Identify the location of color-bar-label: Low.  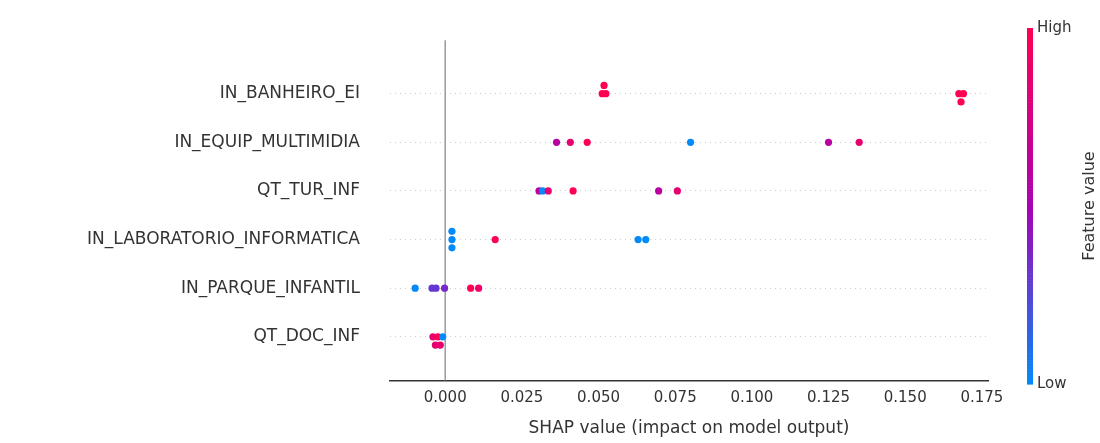
(1052, 382).